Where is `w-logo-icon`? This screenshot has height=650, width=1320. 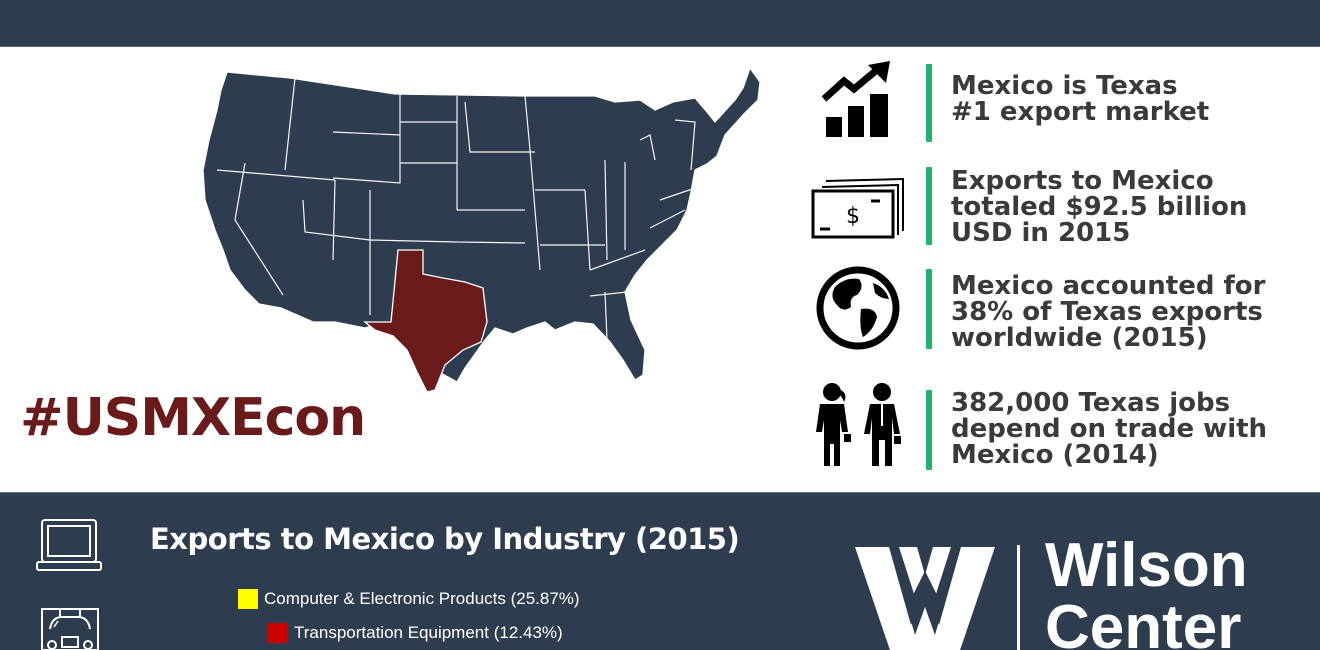
w-logo-icon is located at coordinates (925, 598).